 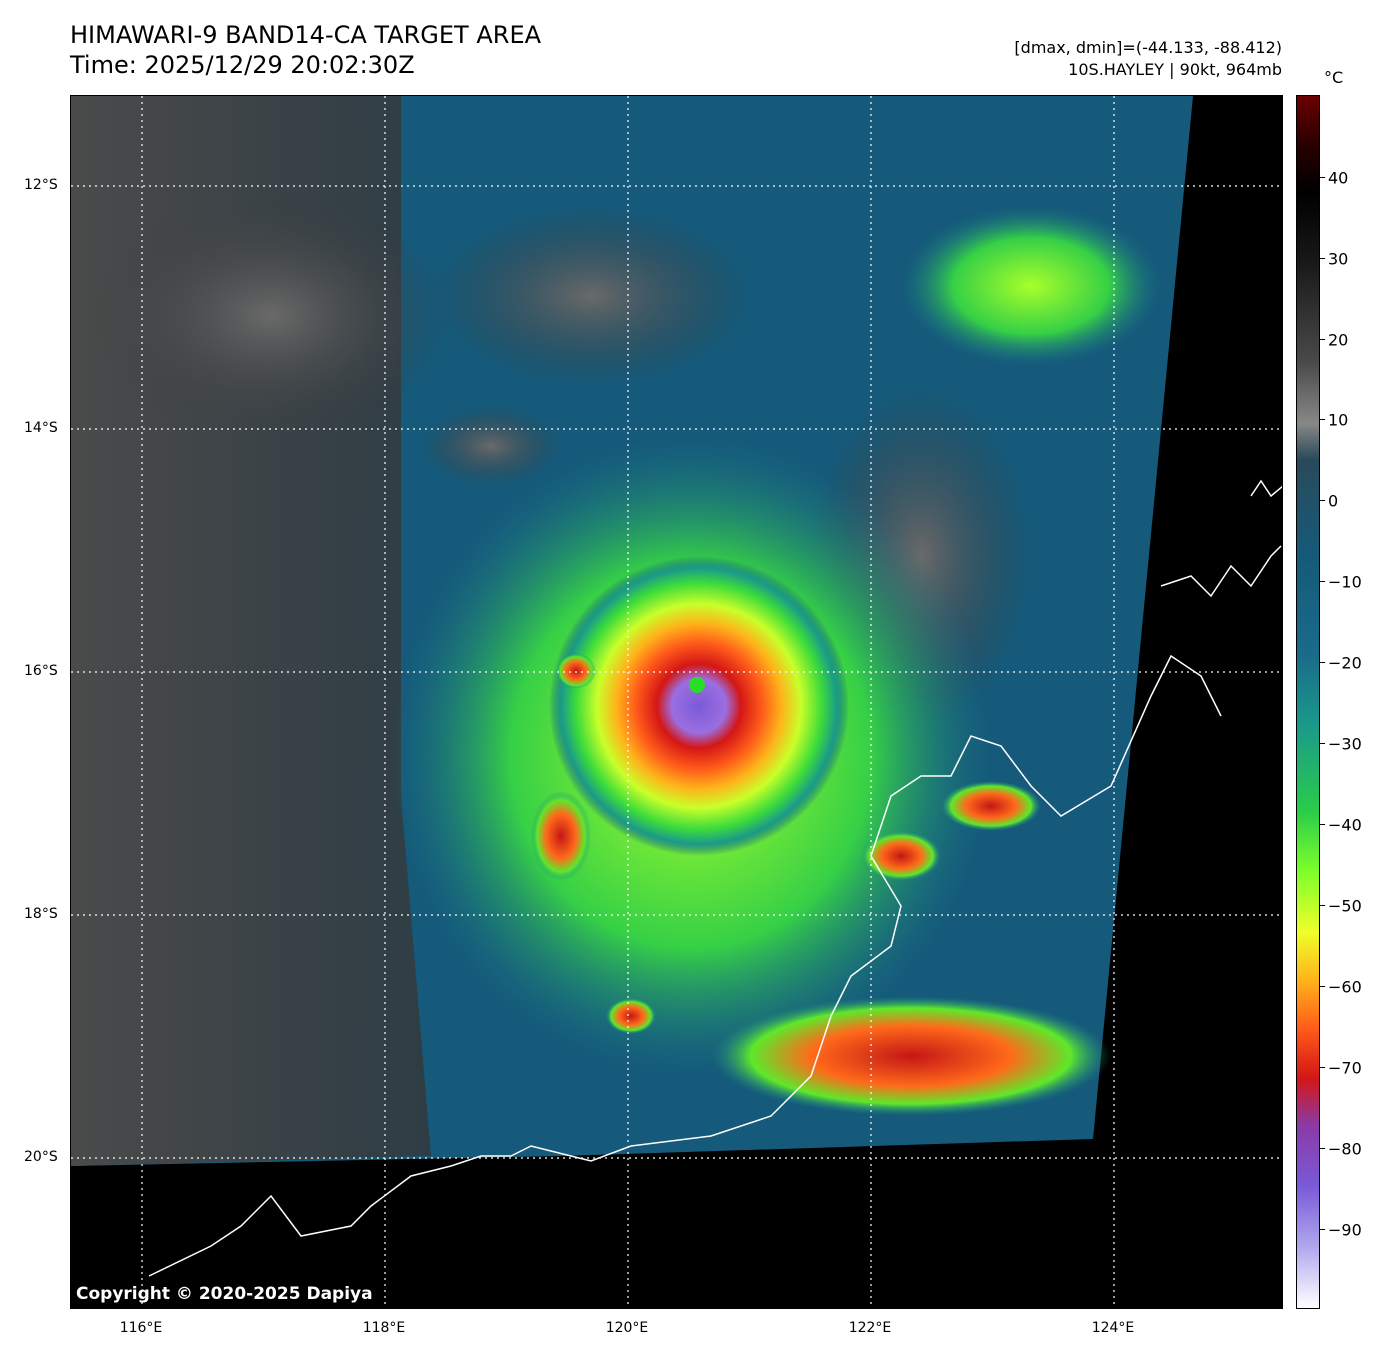 I want to click on lon-label-118e: 118°E, so click(x=384, y=1328).